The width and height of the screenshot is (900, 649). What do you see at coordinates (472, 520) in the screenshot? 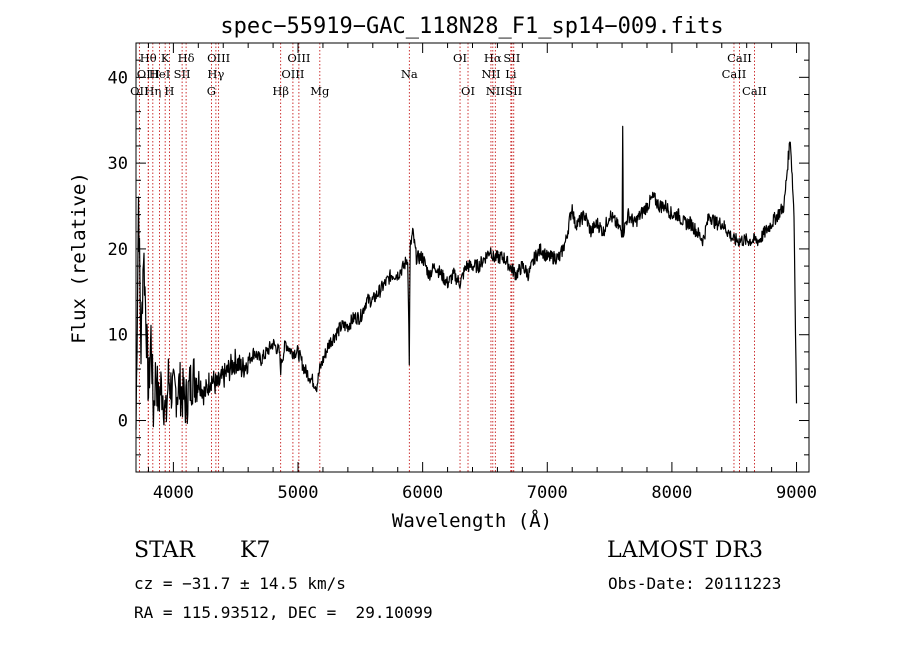
I see `x-axis-label: Wavelength (Å)` at bounding box center [472, 520].